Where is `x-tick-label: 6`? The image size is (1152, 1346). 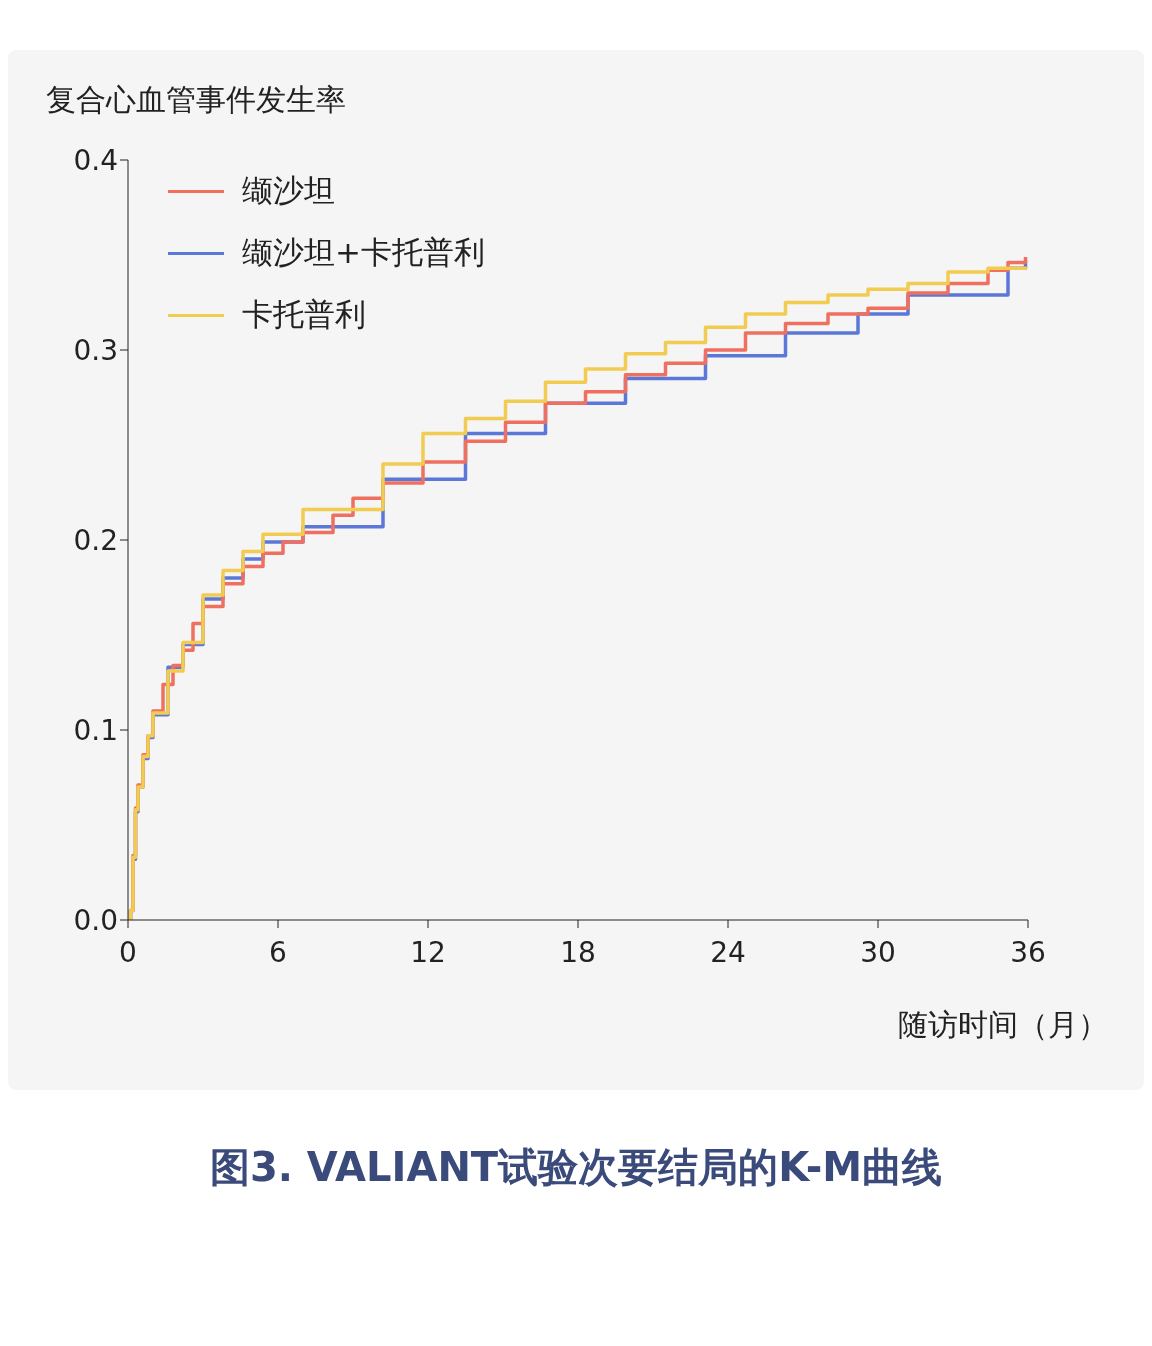 x-tick-label: 6 is located at coordinates (278, 952).